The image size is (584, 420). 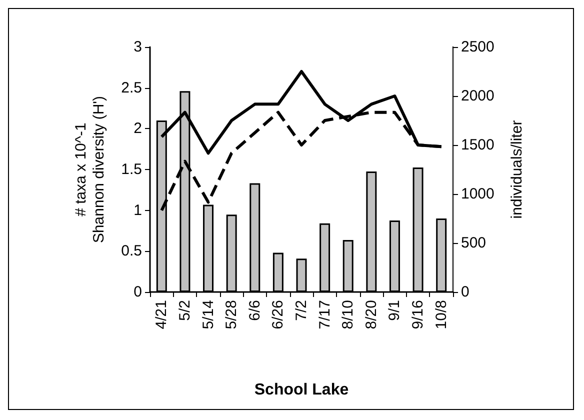 I want to click on x-tick-label: 6/6, so click(x=255, y=310).